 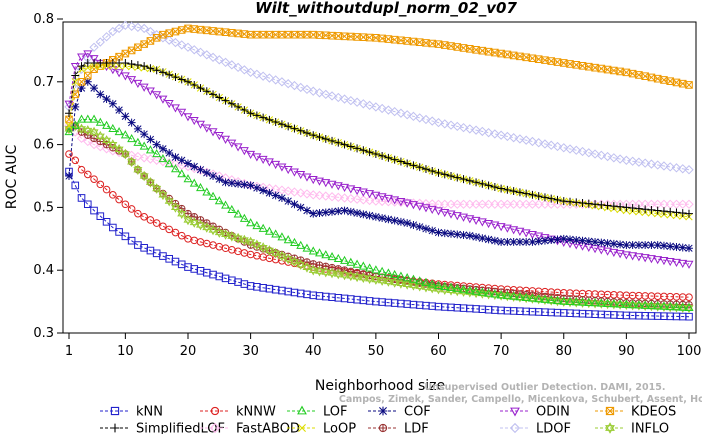 What do you see at coordinates (399, 412) in the screenshot?
I see `legend-item-cof: COF` at bounding box center [399, 412].